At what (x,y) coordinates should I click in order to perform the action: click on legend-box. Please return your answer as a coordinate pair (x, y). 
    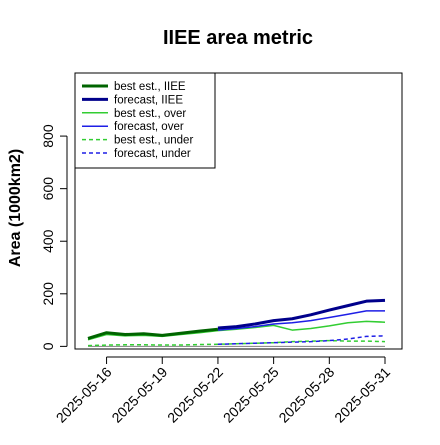
    Looking at the image, I should click on (145, 120).